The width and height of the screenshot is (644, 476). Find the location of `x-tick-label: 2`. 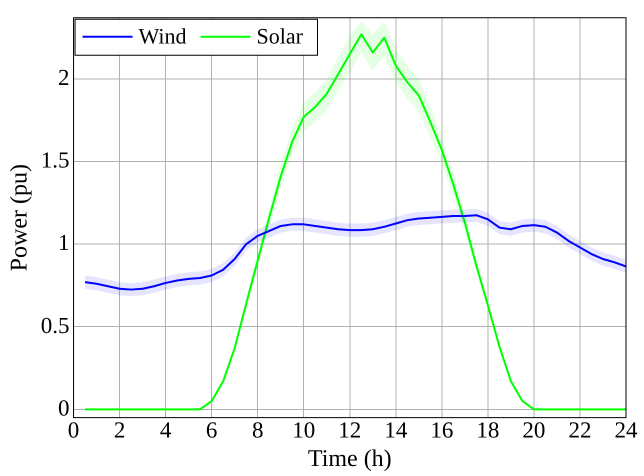

x-tick-label: 2 is located at coordinates (120, 429).